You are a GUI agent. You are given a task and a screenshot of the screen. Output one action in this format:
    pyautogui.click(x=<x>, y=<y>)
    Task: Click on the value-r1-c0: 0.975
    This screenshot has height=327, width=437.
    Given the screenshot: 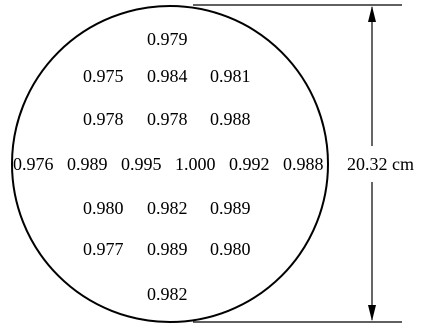 What is the action you would take?
    pyautogui.click(x=103, y=76)
    